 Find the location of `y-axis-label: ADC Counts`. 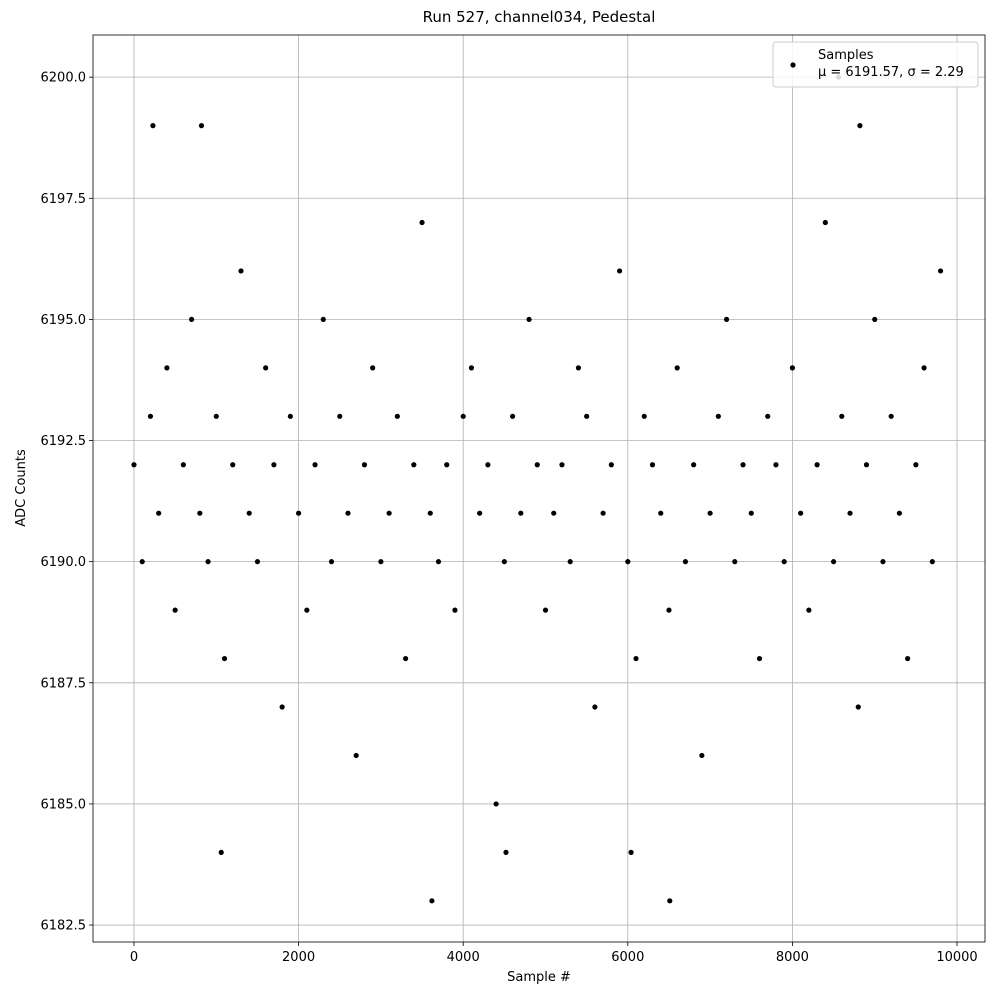

y-axis-label: ADC Counts is located at coordinates (21, 488).